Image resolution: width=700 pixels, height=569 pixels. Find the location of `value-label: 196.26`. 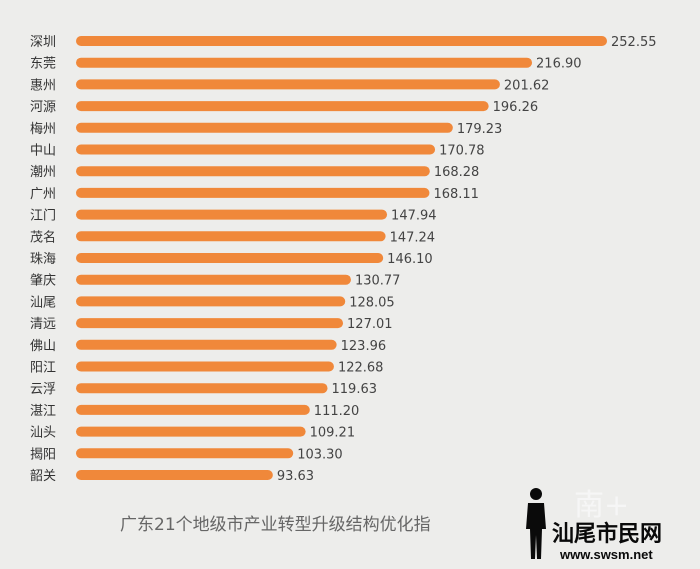

value-label: 196.26 is located at coordinates (515, 107).